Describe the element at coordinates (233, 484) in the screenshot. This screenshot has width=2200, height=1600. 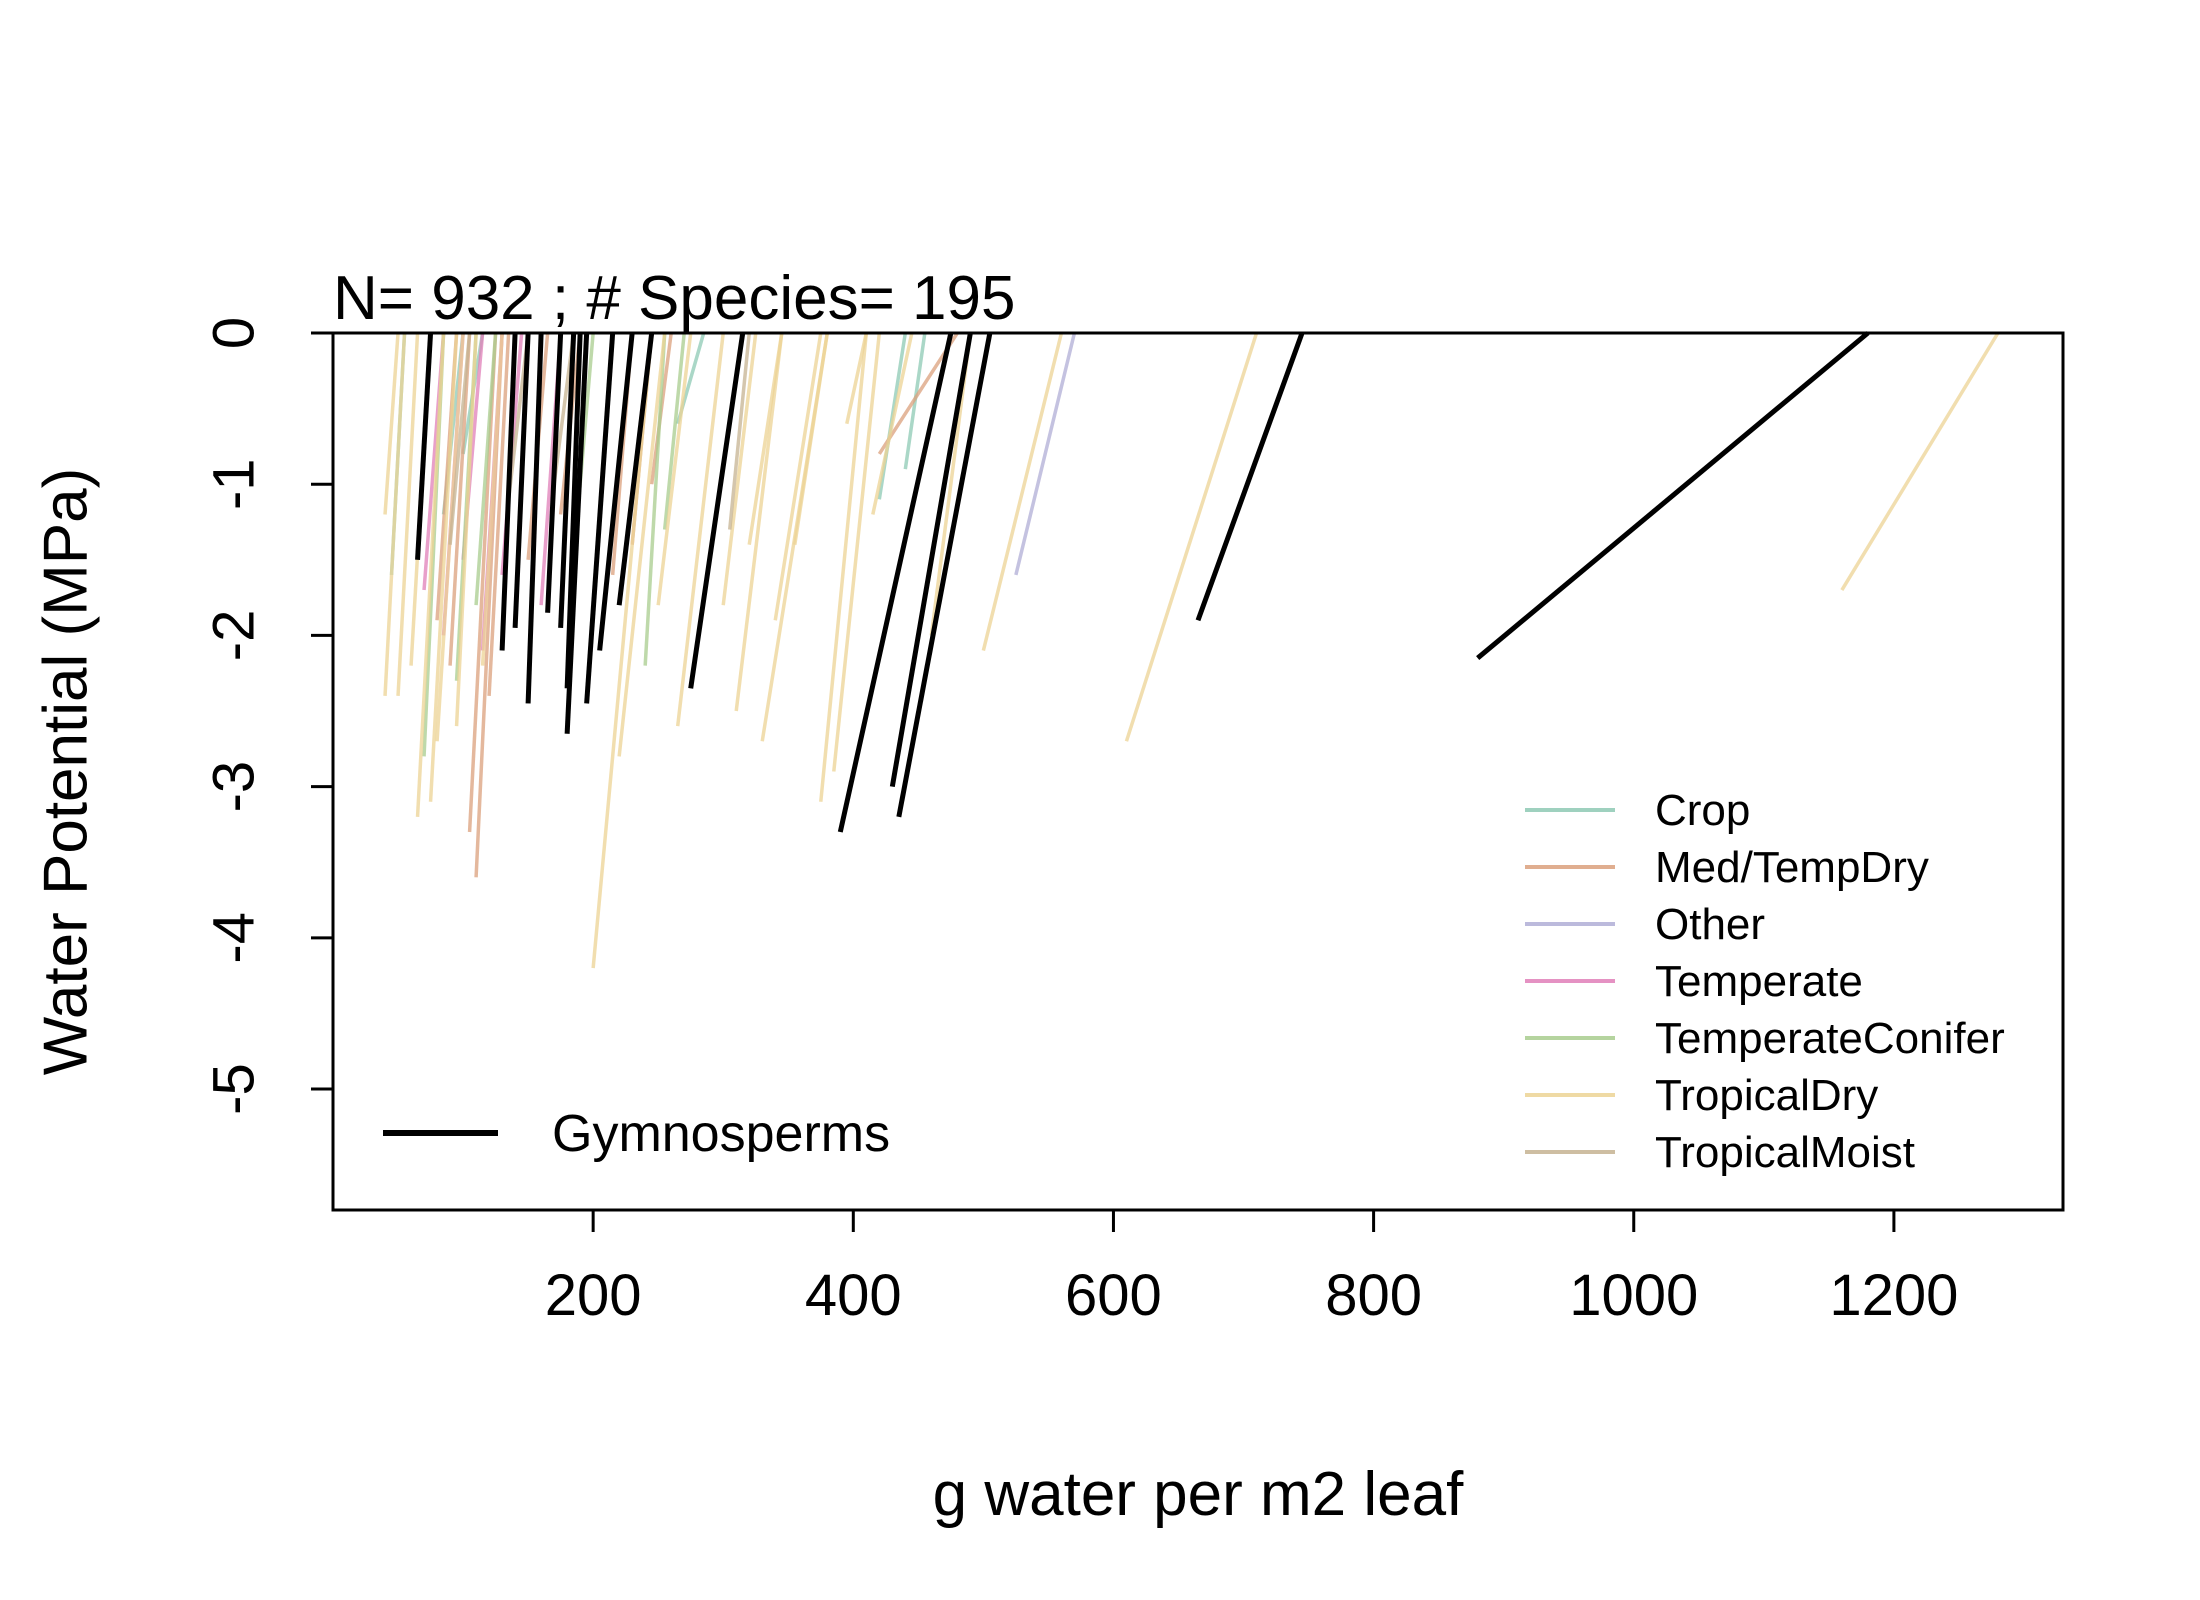
I see `y-tick-label--1: -1` at that location.